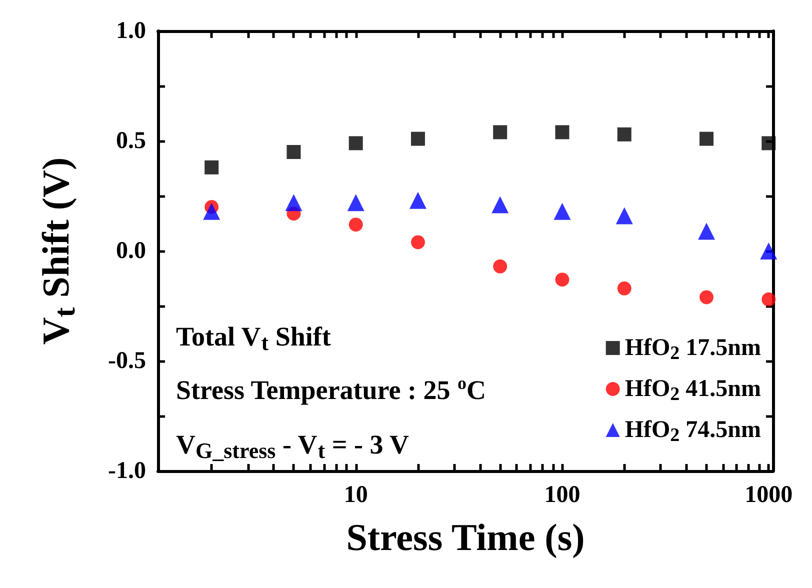  Describe the element at coordinates (131, 251) in the screenshot. I see `y-tick-label: 0.0` at that location.